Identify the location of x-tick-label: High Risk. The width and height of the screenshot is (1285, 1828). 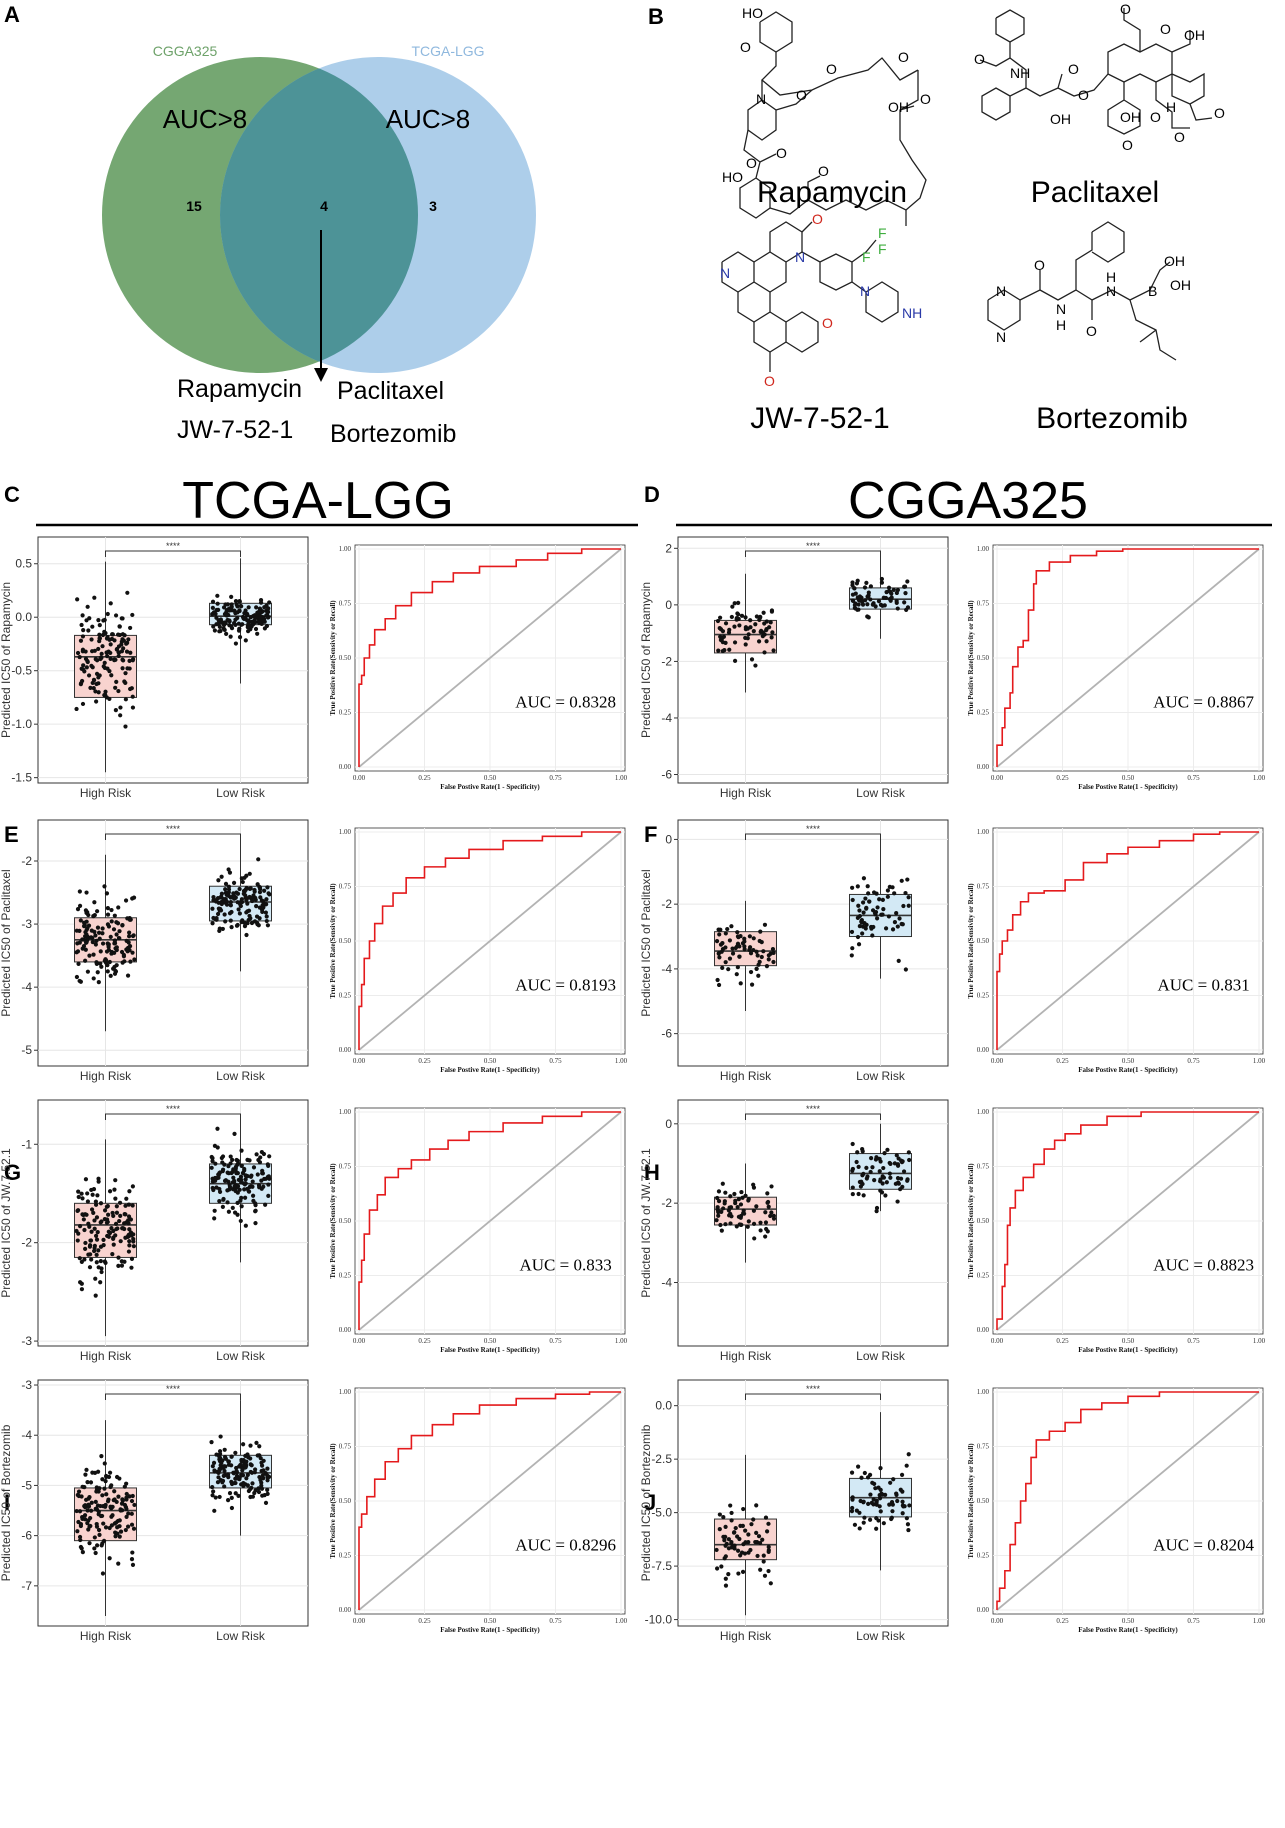
(106, 1636).